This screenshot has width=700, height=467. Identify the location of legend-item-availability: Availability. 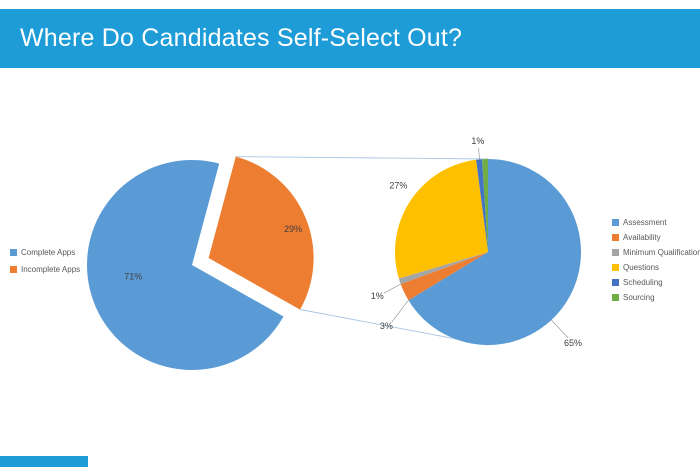
(656, 237).